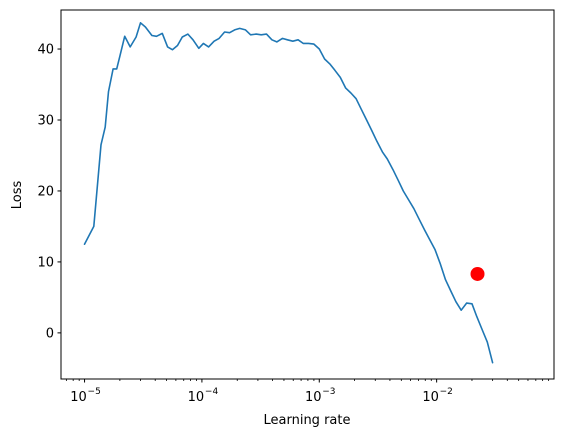  I want to click on x-tick-label-exponent: −4, so click(212, 392).